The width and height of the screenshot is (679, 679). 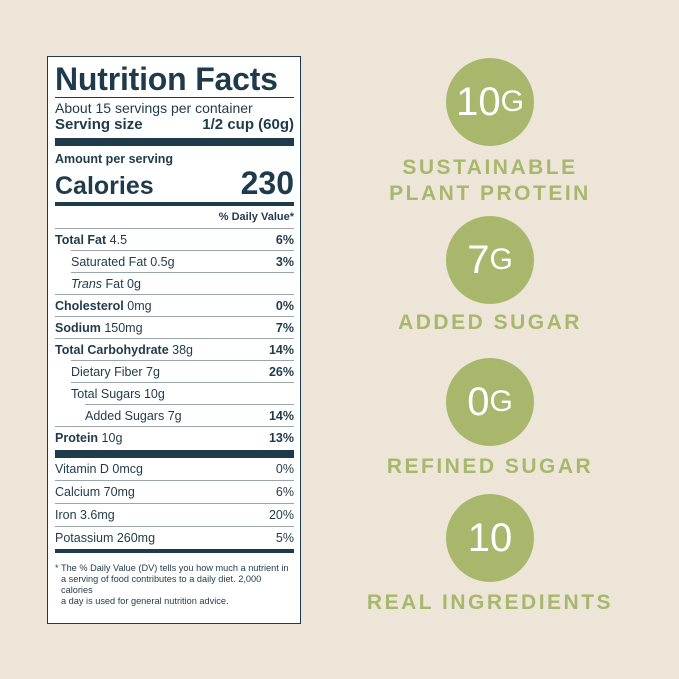 What do you see at coordinates (182, 261) in the screenshot?
I see `nutrient-row-saturated-fat: Saturated Fat 0.5g 3%` at bounding box center [182, 261].